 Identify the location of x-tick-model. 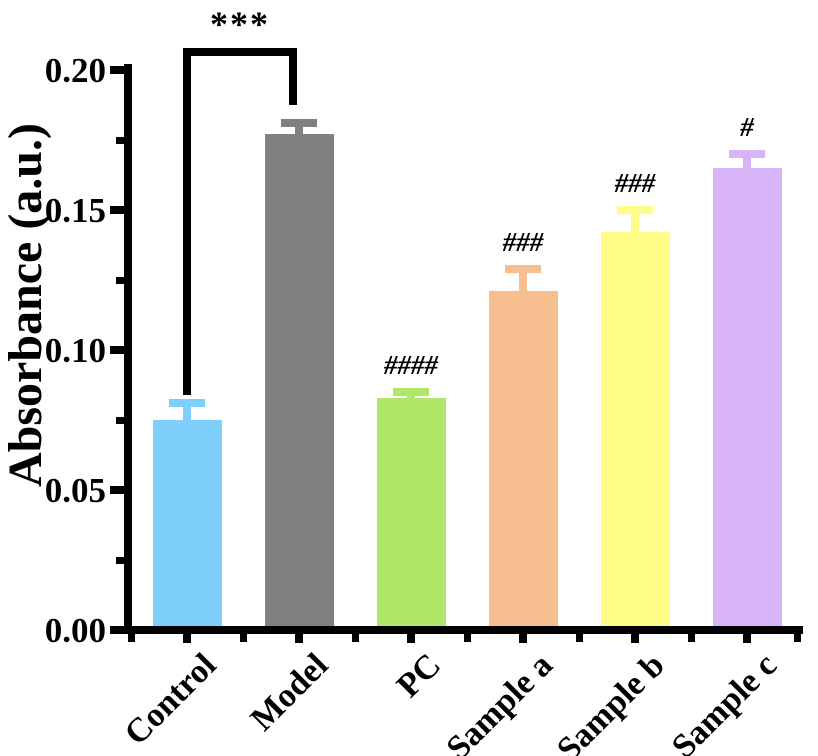
(299, 638).